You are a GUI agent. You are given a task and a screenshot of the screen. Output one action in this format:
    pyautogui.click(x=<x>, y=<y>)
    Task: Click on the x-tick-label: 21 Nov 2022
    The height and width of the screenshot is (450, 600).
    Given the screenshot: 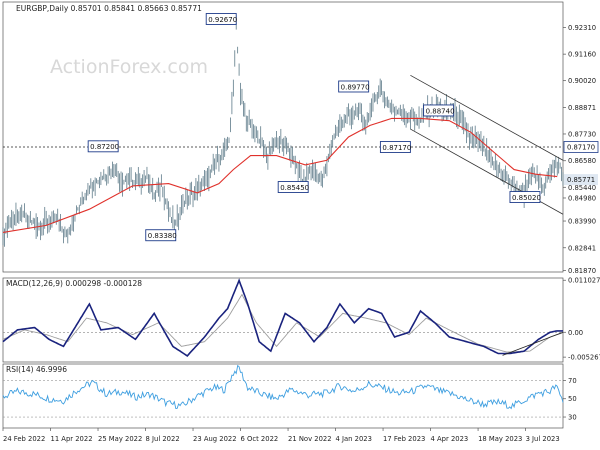 What is the action you would take?
    pyautogui.click(x=310, y=439)
    